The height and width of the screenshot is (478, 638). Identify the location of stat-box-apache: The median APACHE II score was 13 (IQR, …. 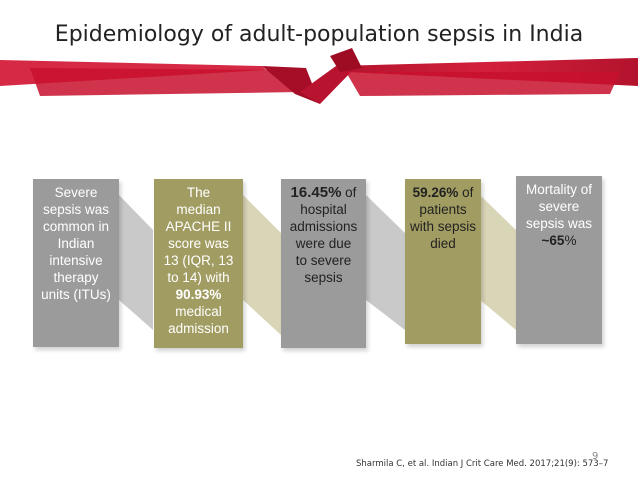
(198, 263).